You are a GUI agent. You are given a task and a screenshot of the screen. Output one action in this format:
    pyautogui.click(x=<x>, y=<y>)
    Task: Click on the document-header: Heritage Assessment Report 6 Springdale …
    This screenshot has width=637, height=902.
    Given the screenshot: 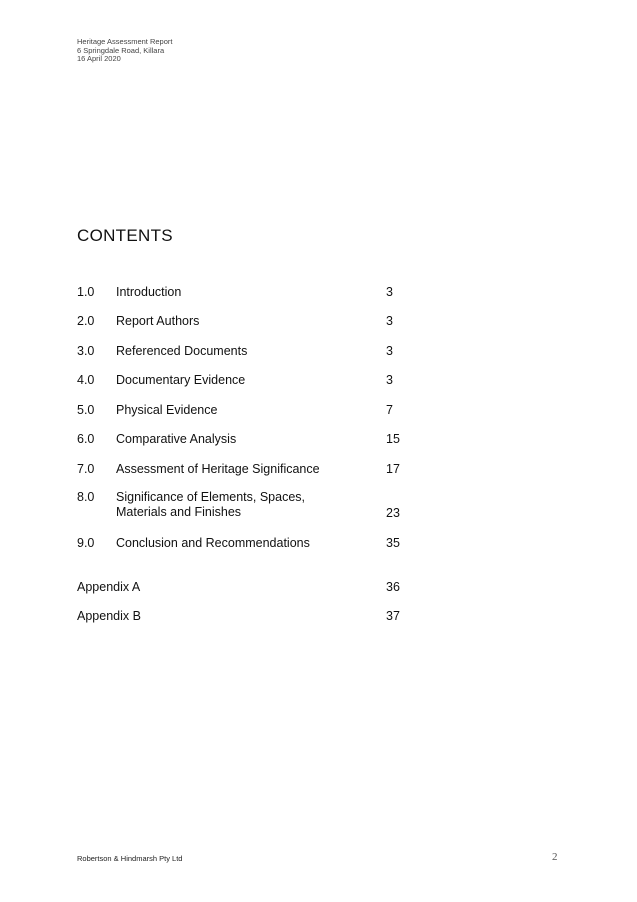 What is the action you would take?
    pyautogui.click(x=125, y=50)
    